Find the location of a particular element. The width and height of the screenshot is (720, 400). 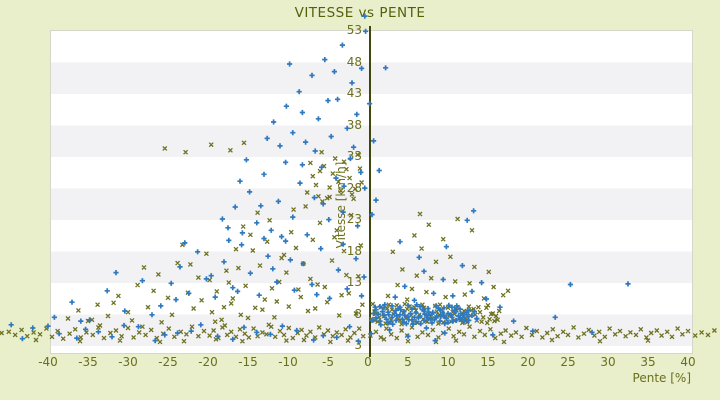

x-tick-label: -10 is located at coordinates (288, 362).